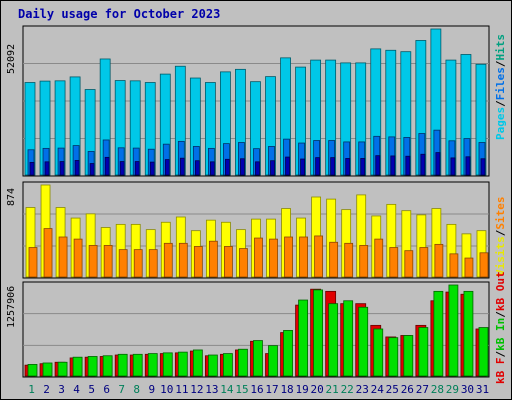 Image resolution: width=512 pixels, height=400 pixels. What do you see at coordinates (392, 389) in the screenshot?
I see `x-tick-label-day25: 25` at bounding box center [392, 389].